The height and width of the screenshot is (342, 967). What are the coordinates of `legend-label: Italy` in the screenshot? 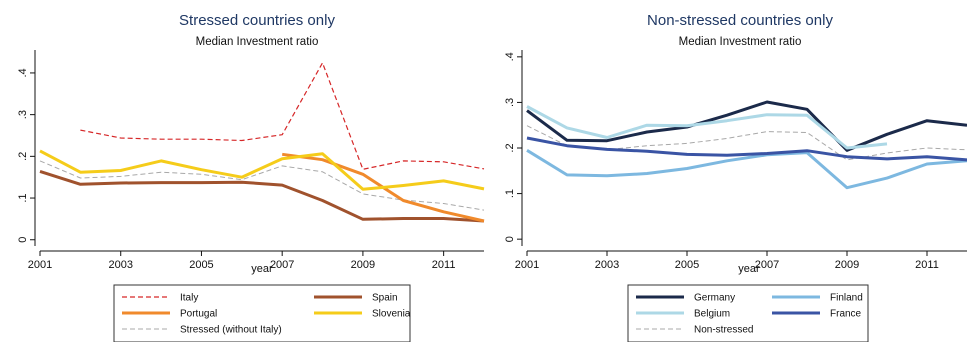 It's located at (189, 298).